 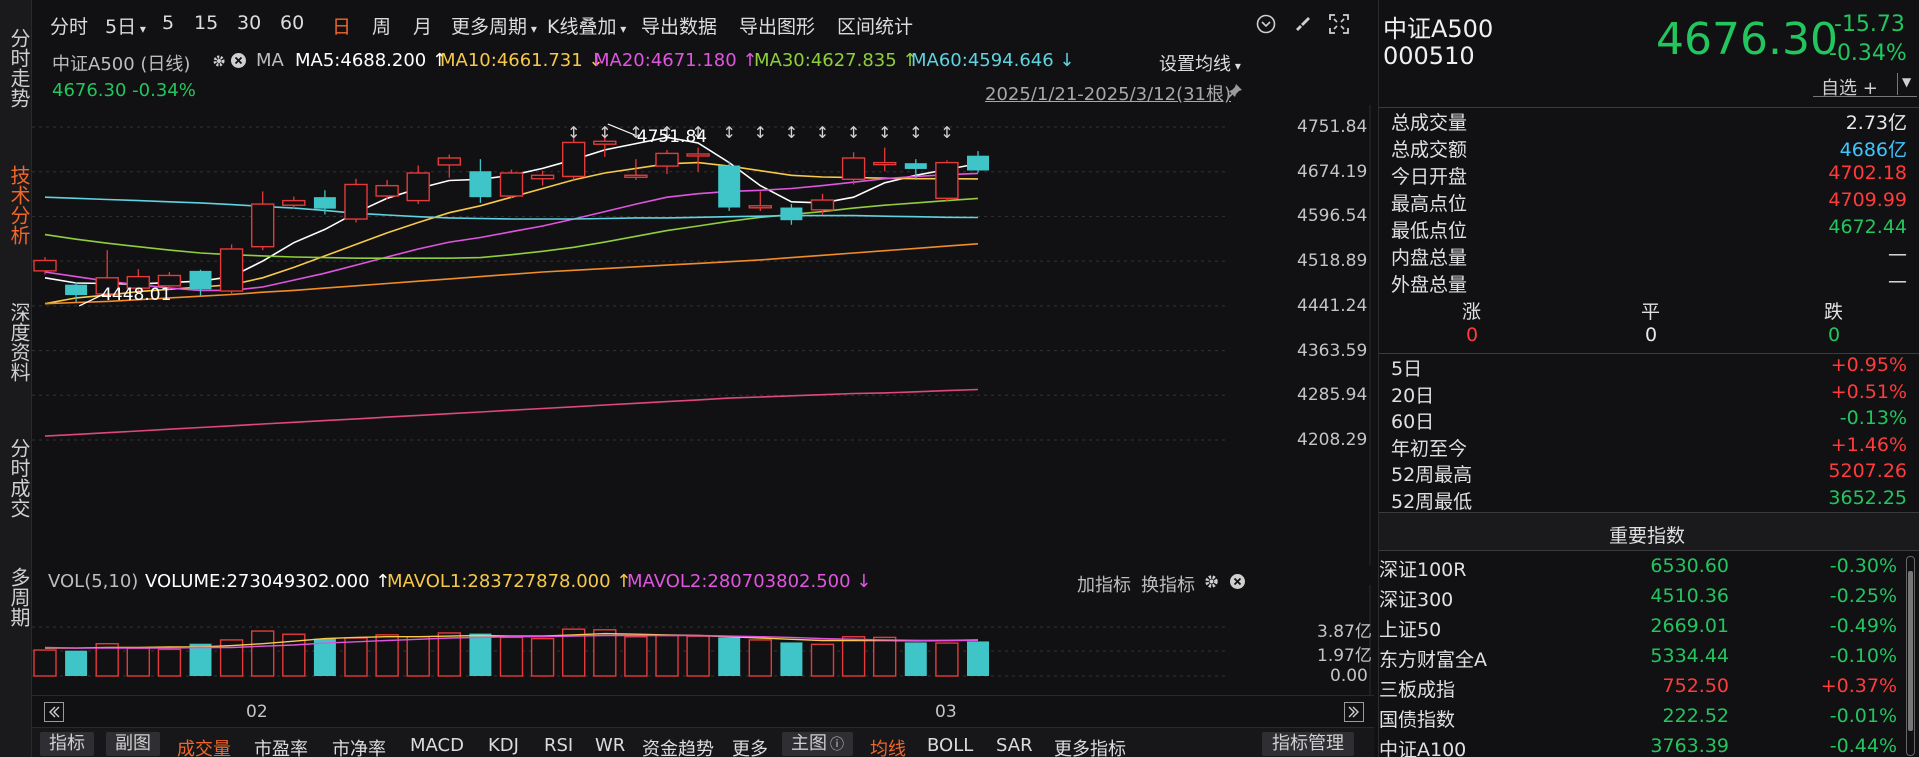 I want to click on nav-tab-depth: 深度资料, so click(x=19, y=342).